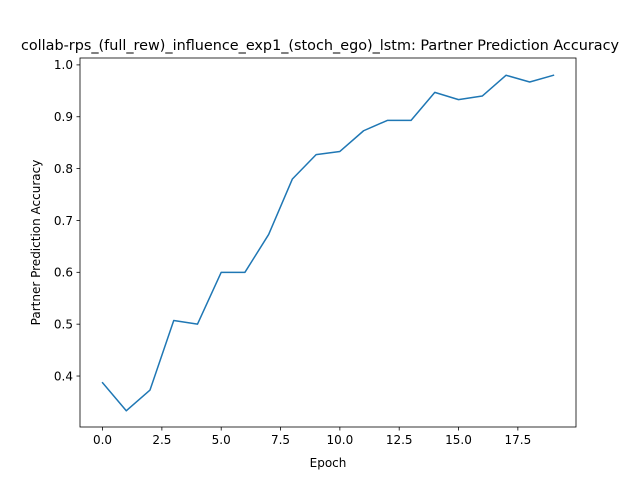 The width and height of the screenshot is (640, 480). I want to click on x-tick-label: 12.5, so click(399, 440).